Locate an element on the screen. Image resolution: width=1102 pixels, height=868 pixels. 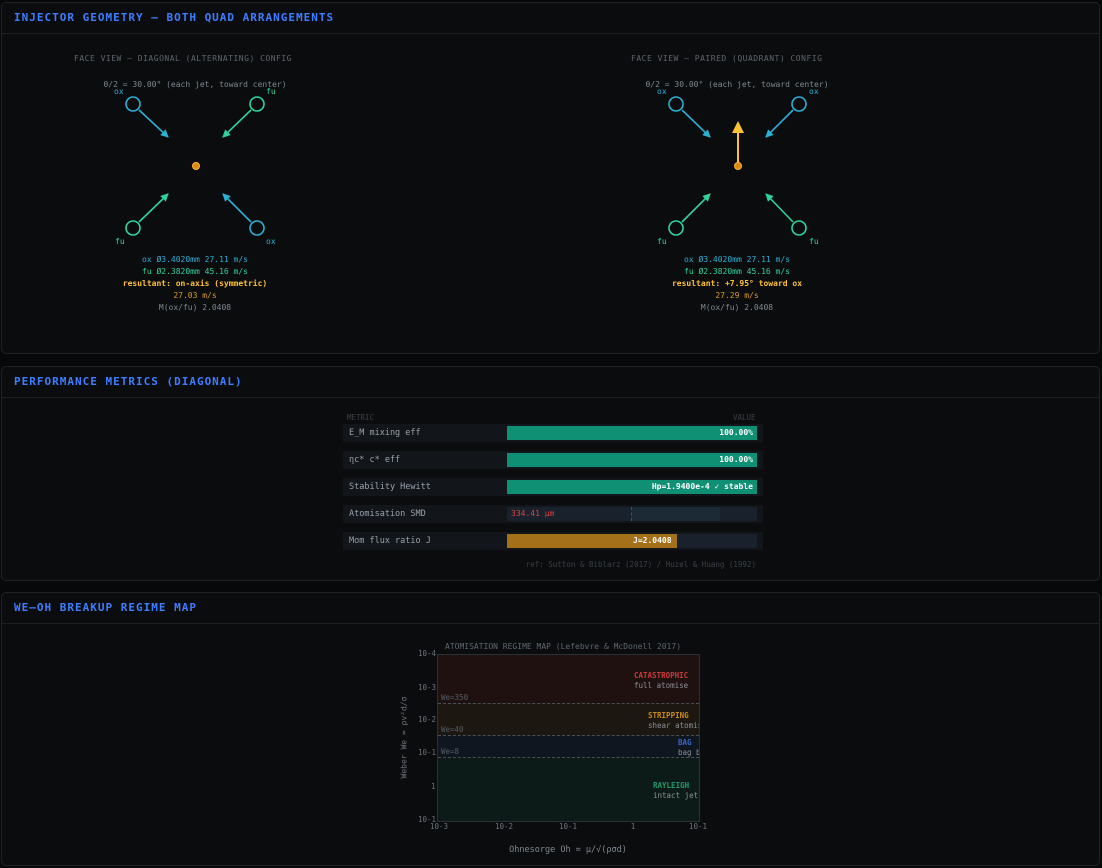
diagonal-fu-line: fu Ø2.3820mm 45.16 m/s is located at coordinates (195, 271).